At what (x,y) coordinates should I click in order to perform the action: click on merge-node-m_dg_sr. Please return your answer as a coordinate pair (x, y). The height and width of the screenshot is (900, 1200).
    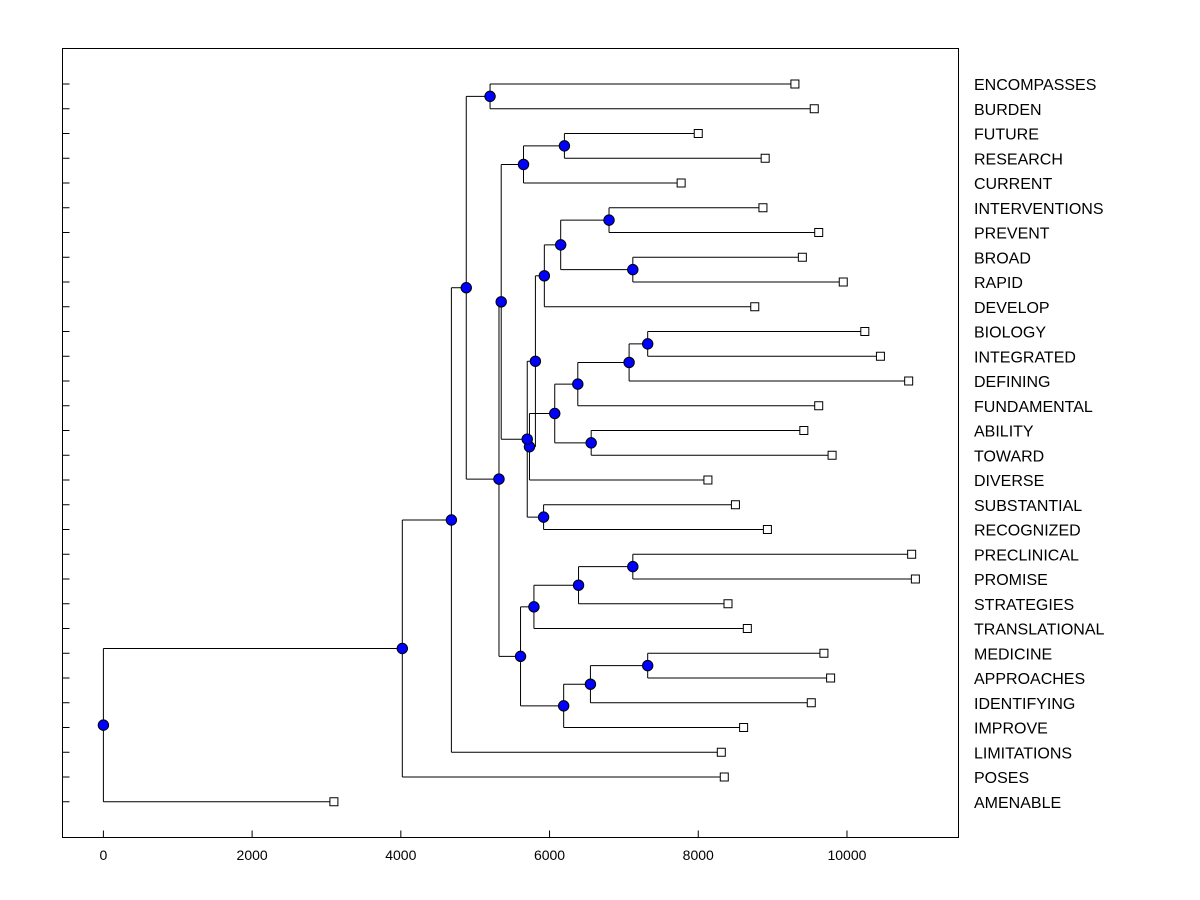
    Looking at the image, I should click on (527, 439).